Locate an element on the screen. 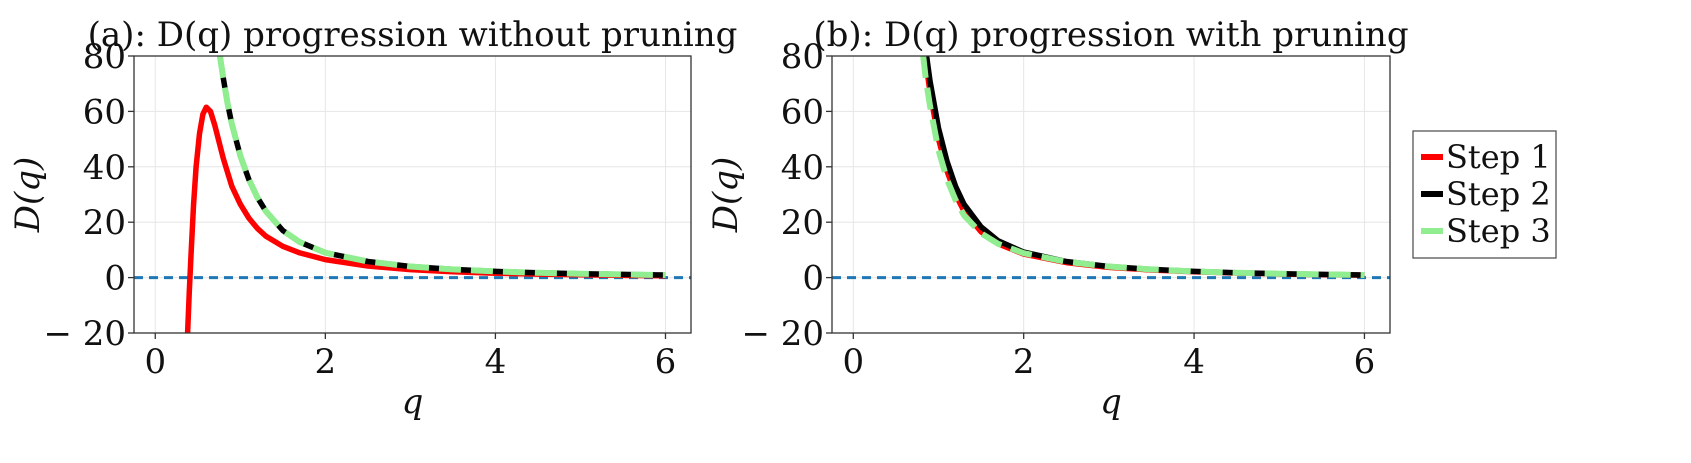 This screenshot has height=463, width=1691. legend-label: Step 3 is located at coordinates (1498, 231).